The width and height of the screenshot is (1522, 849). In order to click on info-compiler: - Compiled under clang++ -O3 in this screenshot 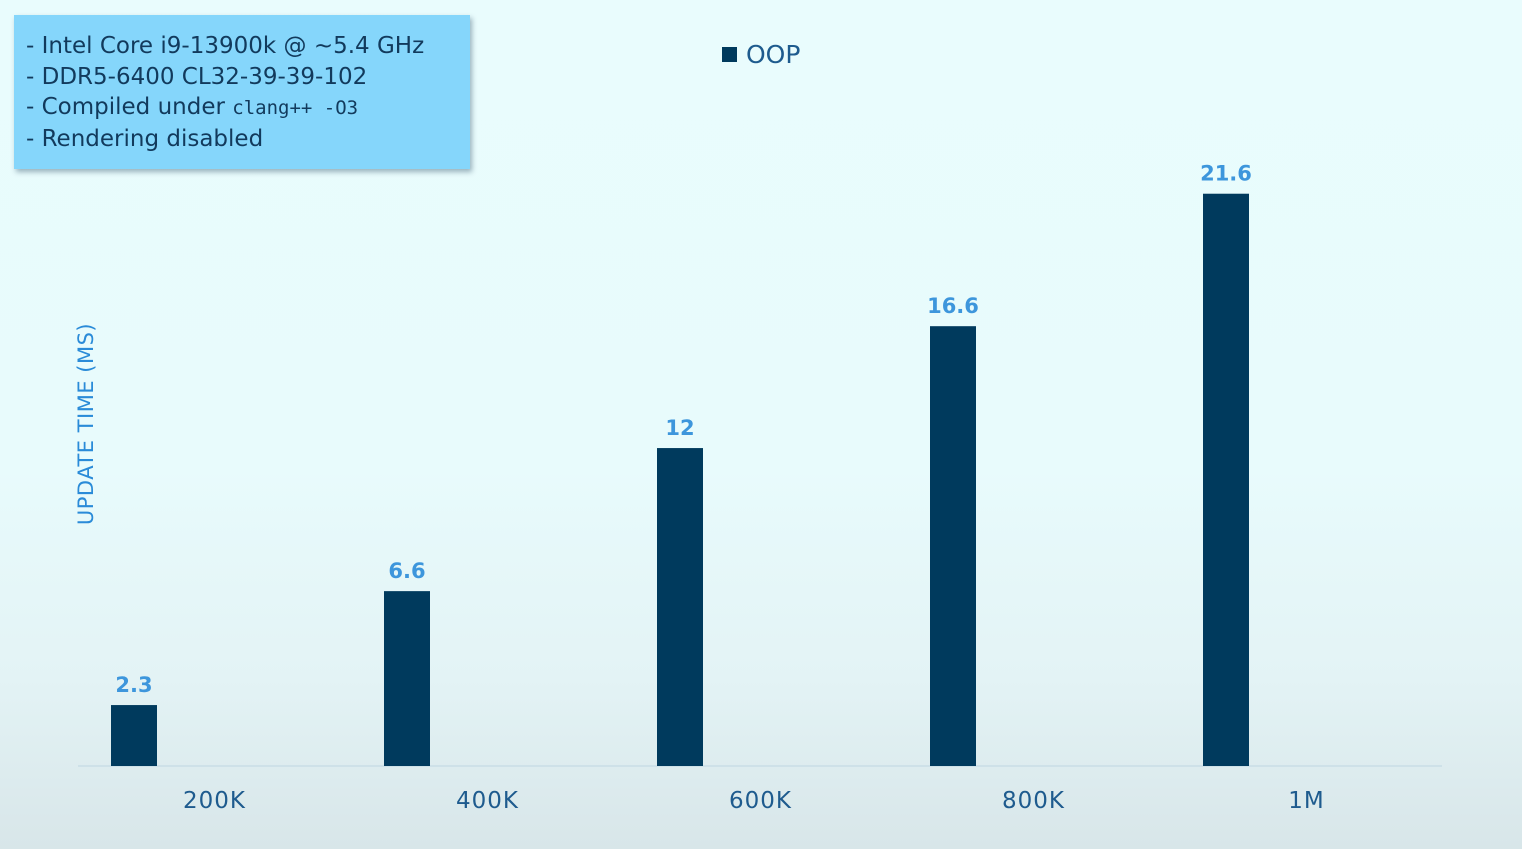, I will do `click(248, 108)`.